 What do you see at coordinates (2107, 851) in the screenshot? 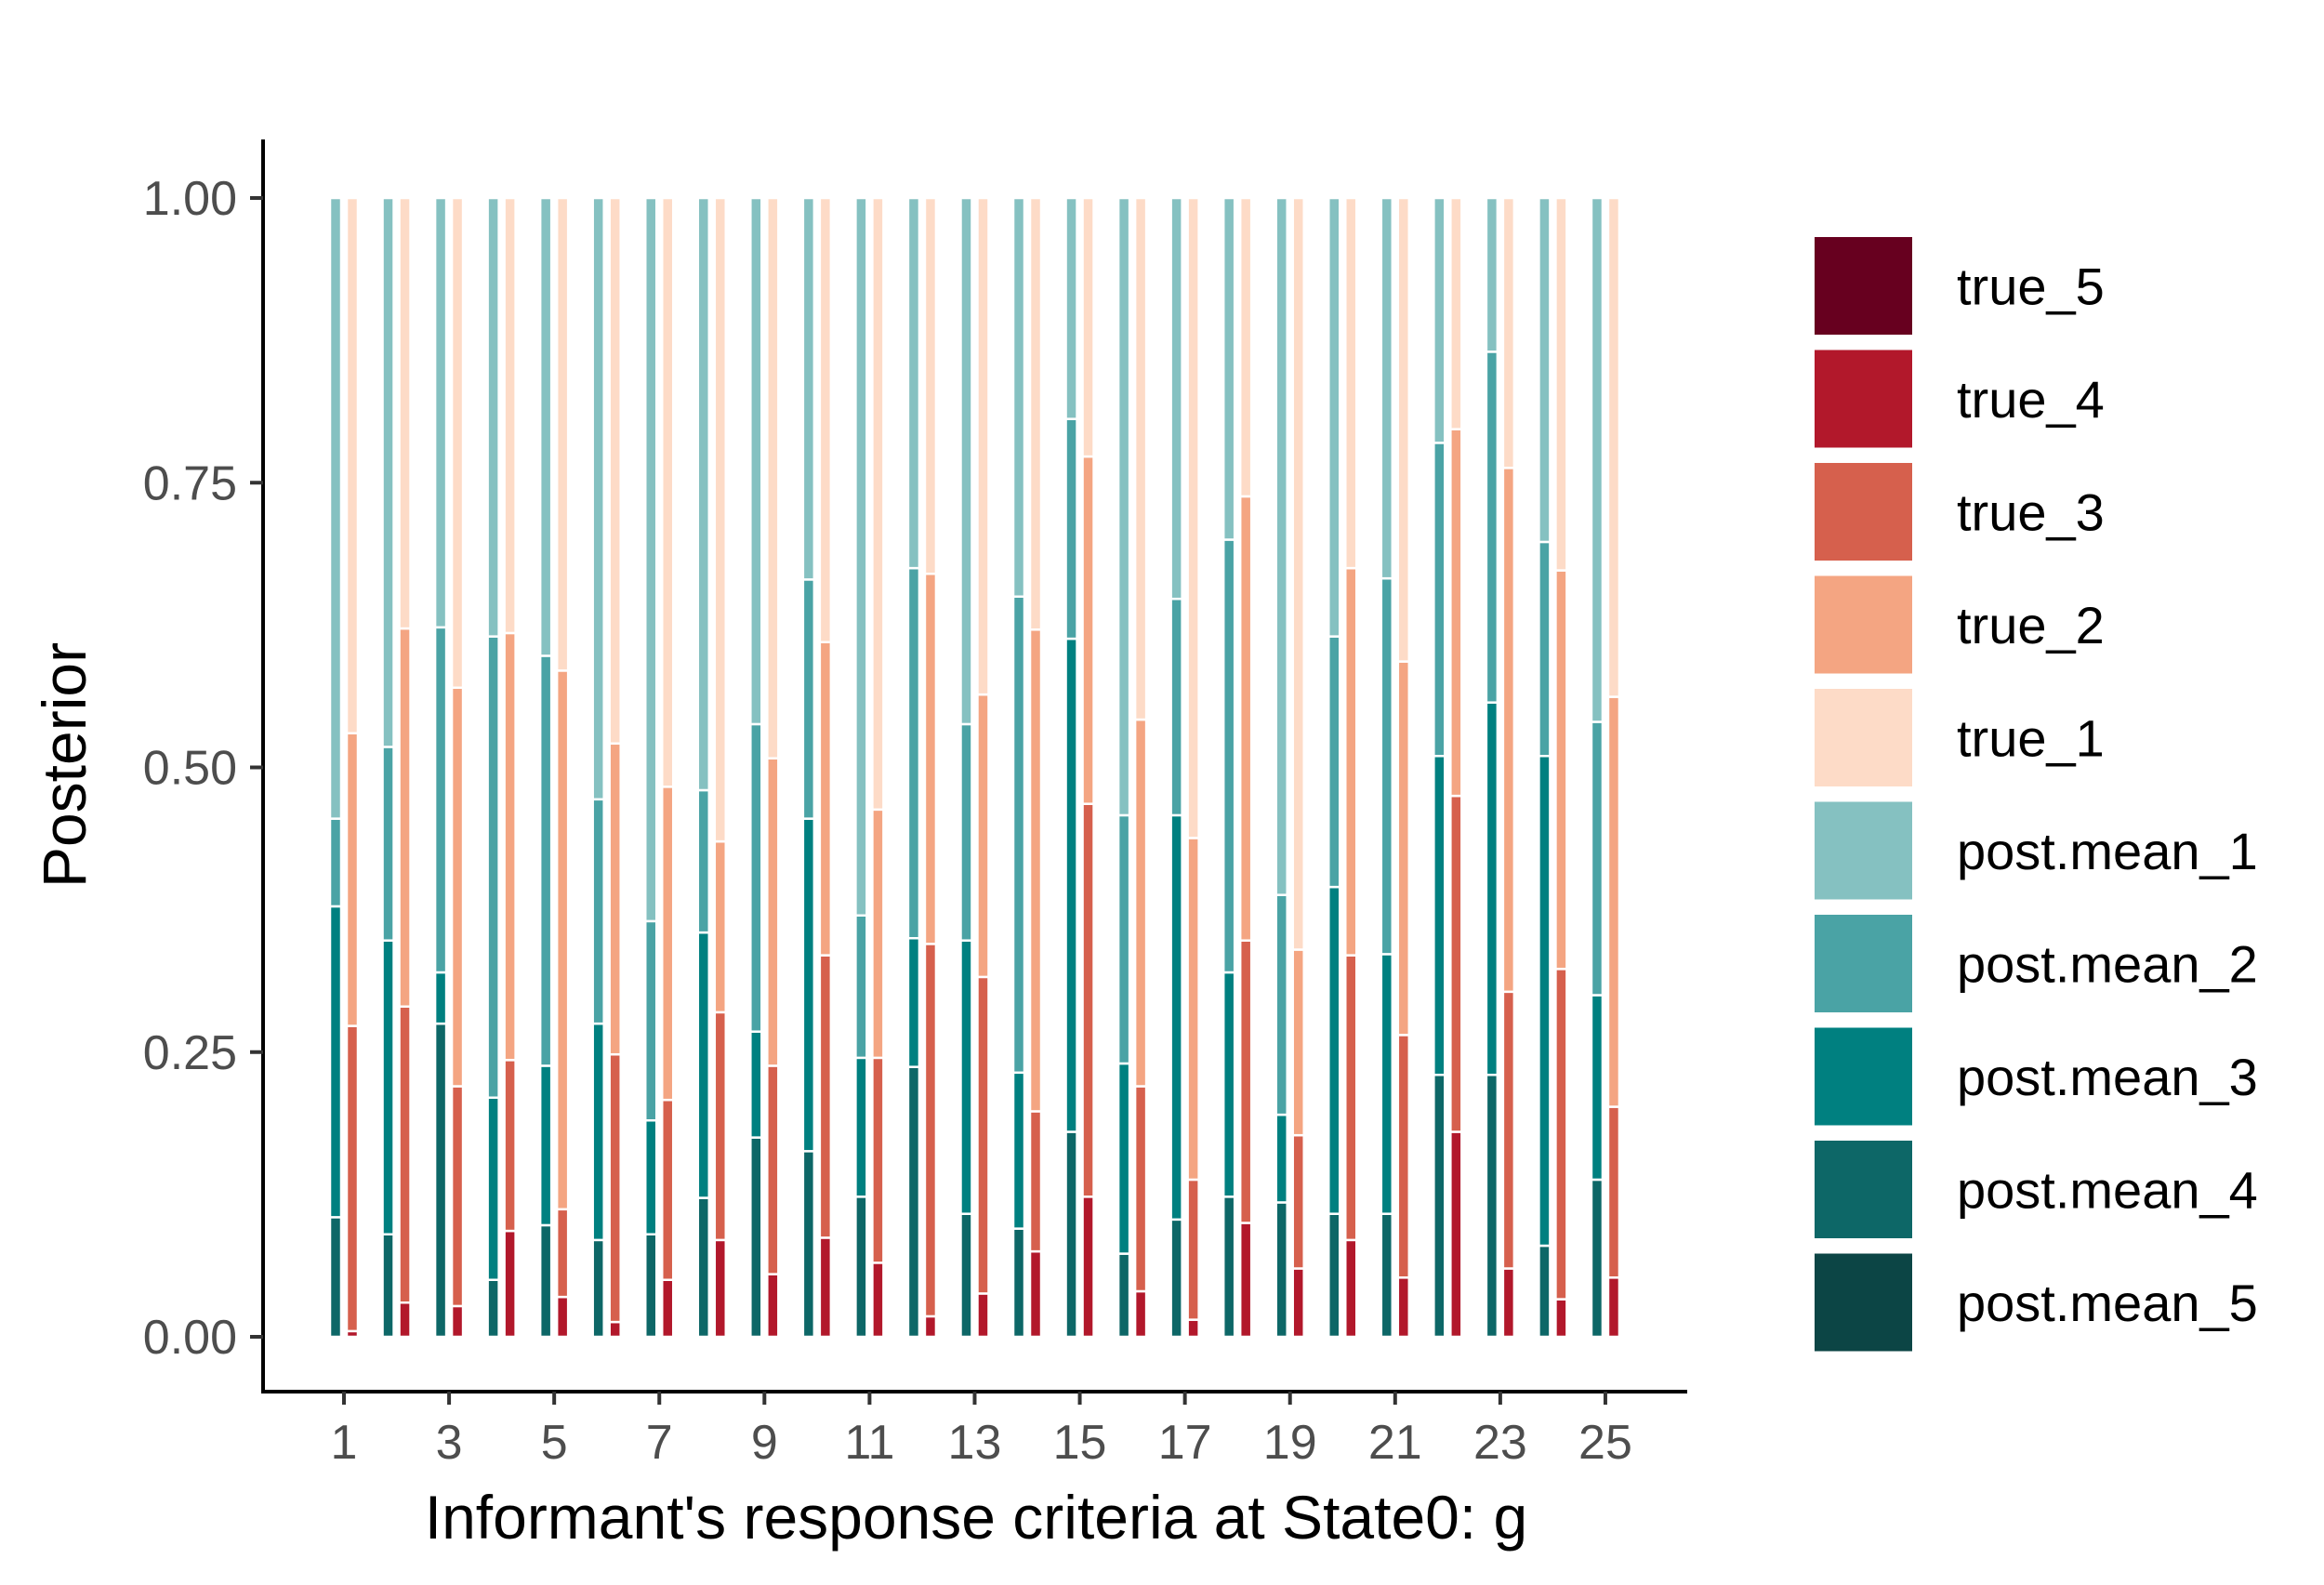
I see `legend-label-post.mean_1: post.mean_1` at bounding box center [2107, 851].